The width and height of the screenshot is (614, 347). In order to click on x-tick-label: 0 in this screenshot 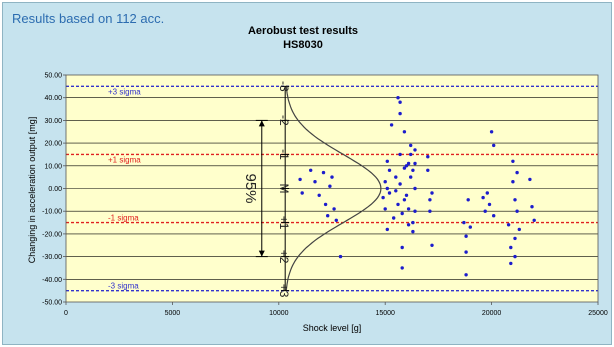, I will do `click(66, 313)`.